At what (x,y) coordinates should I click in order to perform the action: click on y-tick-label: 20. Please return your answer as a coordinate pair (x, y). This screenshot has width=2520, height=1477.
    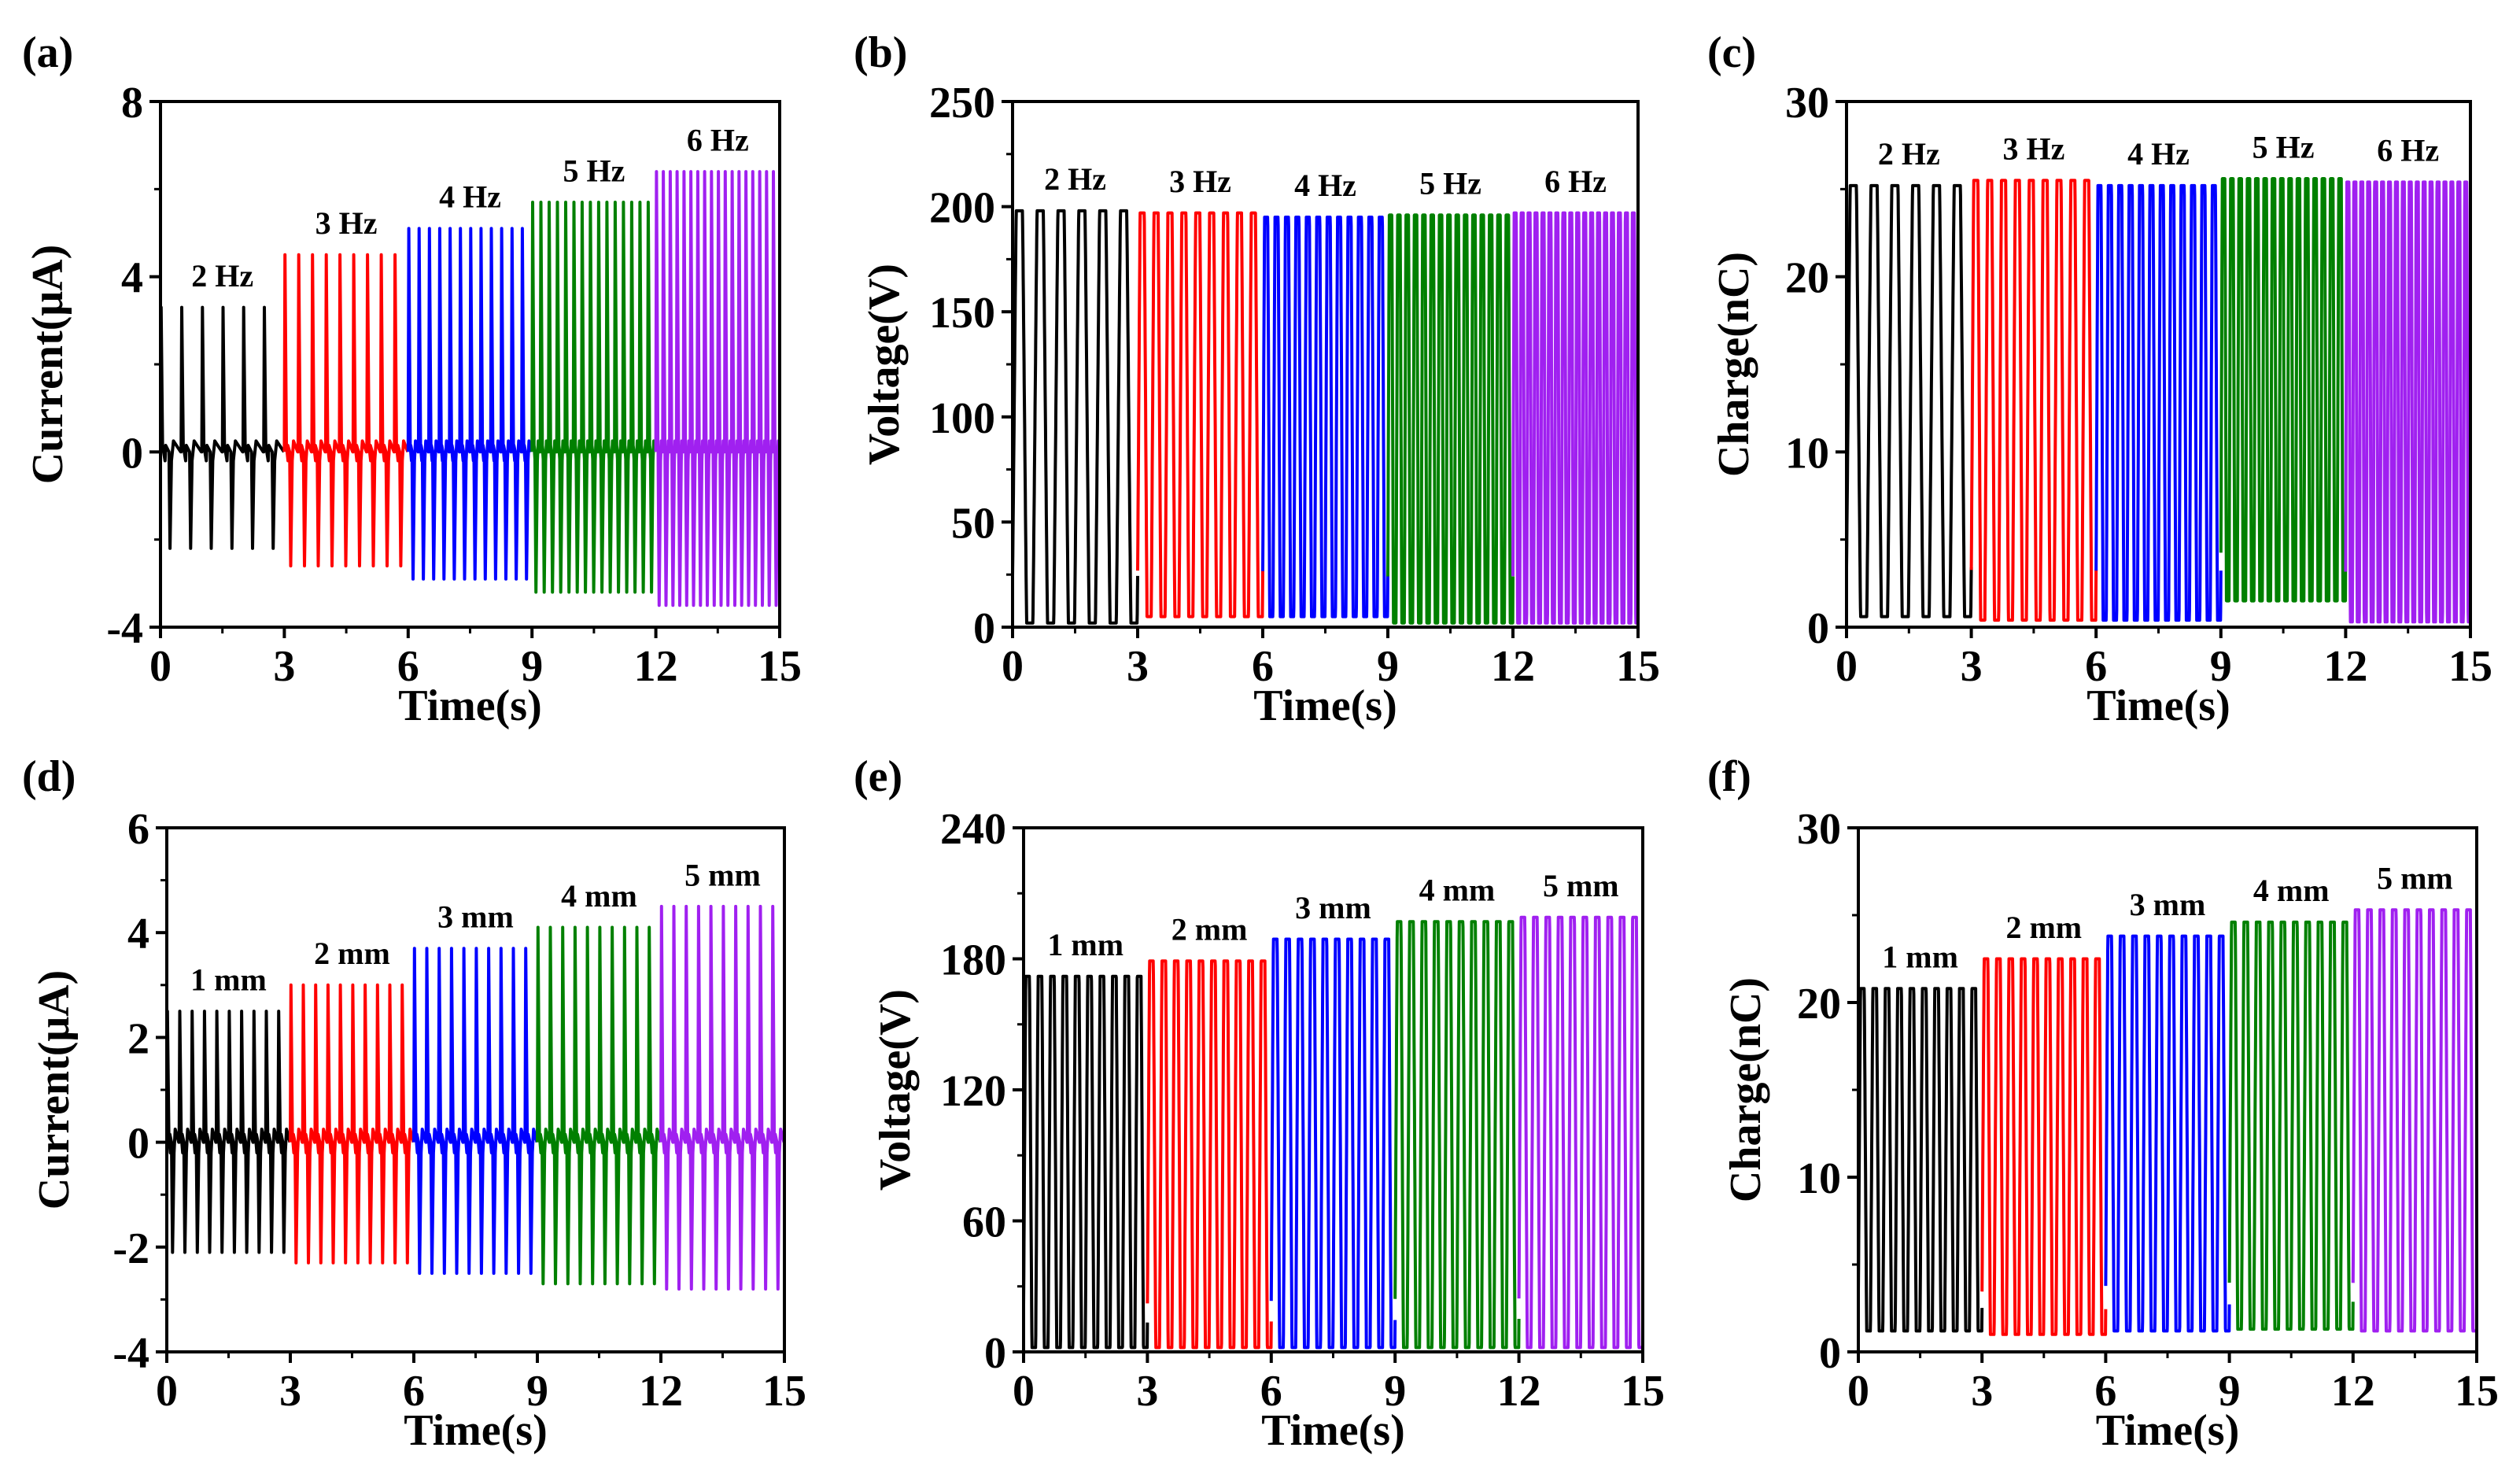
    Looking at the image, I should click on (1807, 278).